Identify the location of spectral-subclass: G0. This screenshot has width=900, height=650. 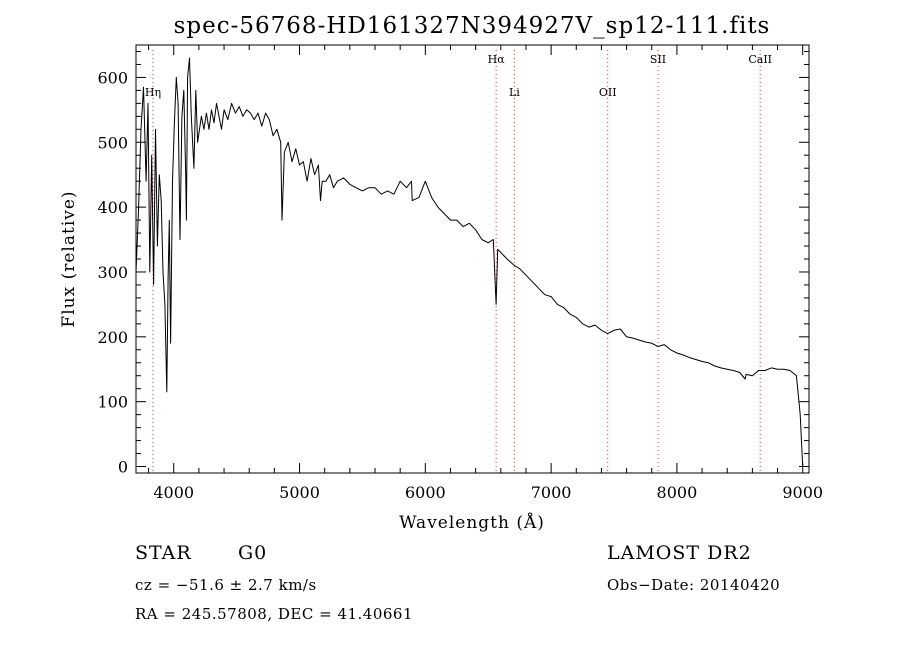
(253, 553).